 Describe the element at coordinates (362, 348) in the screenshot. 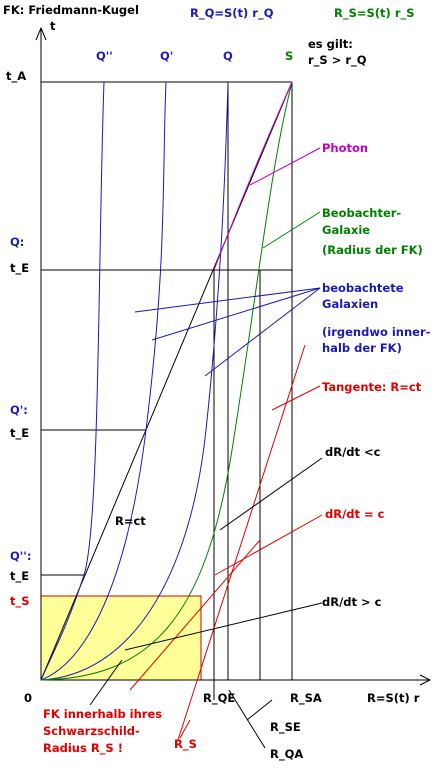

I see `annotation-observed-4: halb der FK)` at that location.